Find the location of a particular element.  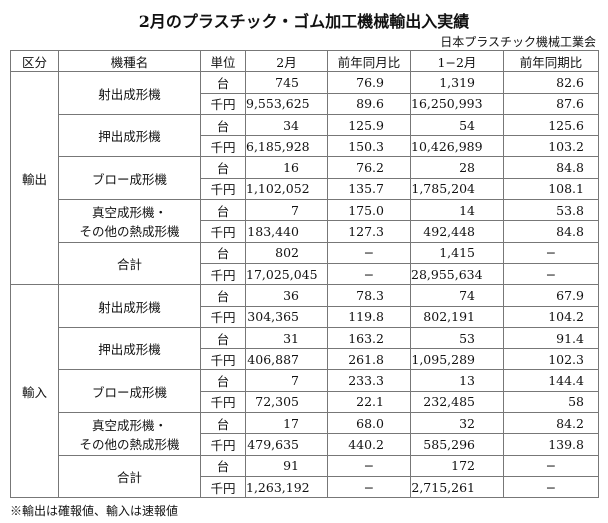

value-cell: 172 is located at coordinates (457, 465).